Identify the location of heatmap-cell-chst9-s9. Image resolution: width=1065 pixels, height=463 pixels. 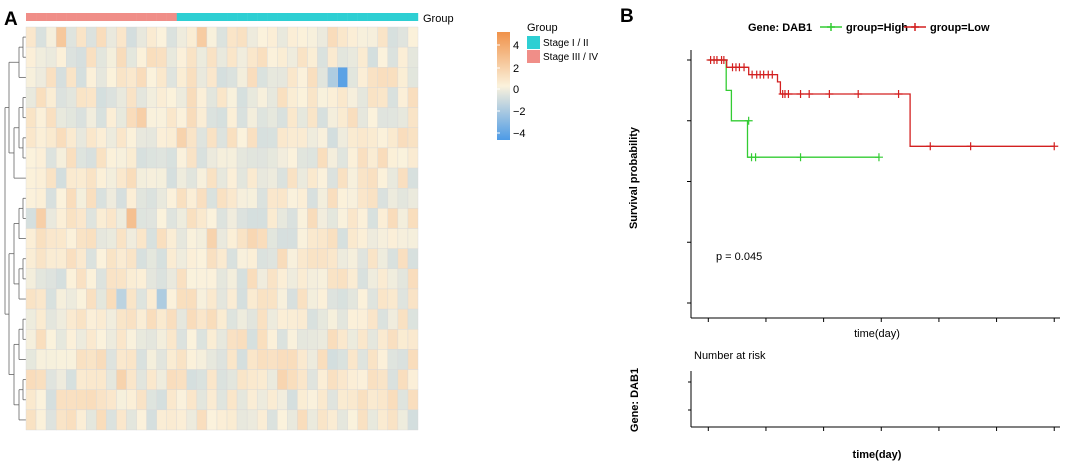
(262, 359).